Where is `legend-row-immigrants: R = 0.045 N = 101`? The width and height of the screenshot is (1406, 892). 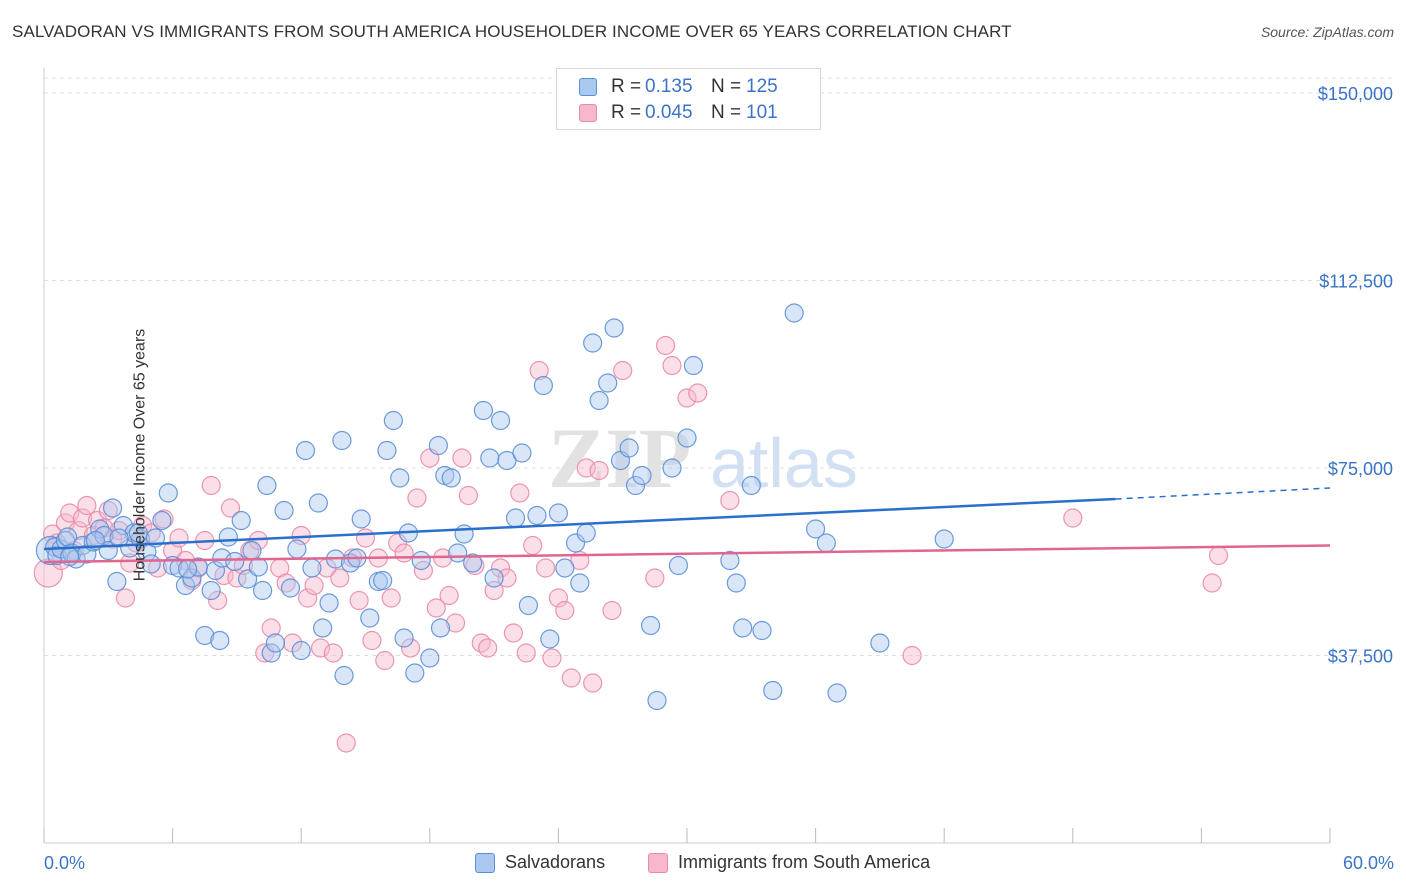
legend-row-immigrants: R = 0.045 N = 101 is located at coordinates (678, 113).